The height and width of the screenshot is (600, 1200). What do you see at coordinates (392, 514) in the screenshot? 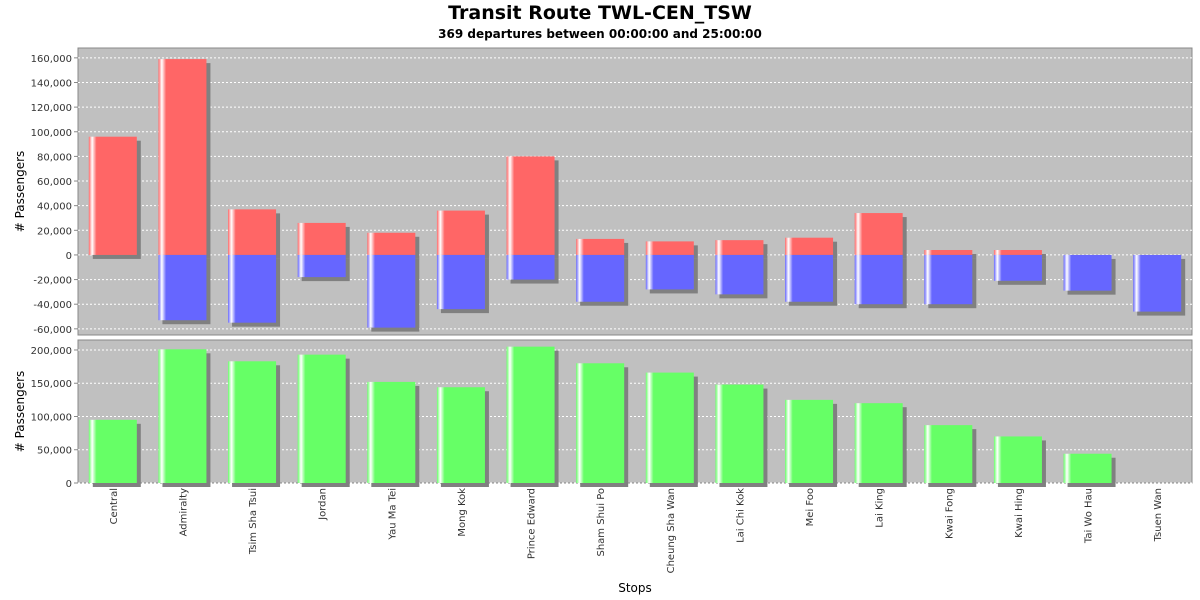
I see `x-tick-label: Yau Ma Tei` at bounding box center [392, 514].